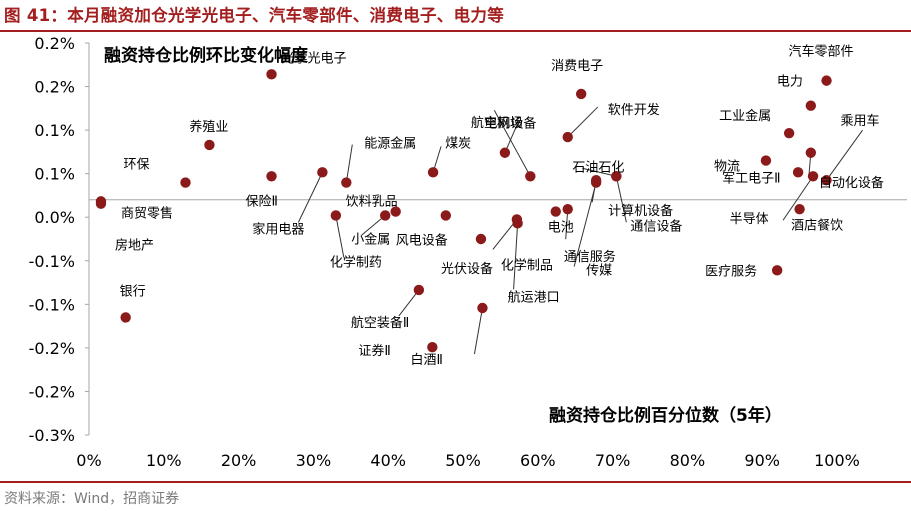 The image size is (911, 511). I want to click on point-label: 光伏设备, so click(467, 269).